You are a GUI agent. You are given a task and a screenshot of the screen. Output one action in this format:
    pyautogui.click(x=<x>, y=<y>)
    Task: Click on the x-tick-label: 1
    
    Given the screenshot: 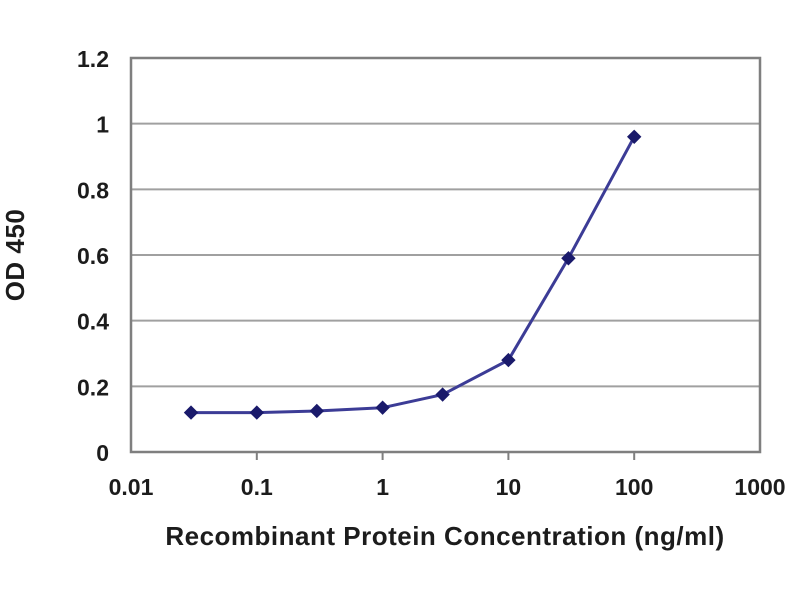 What is the action you would take?
    pyautogui.click(x=382, y=487)
    